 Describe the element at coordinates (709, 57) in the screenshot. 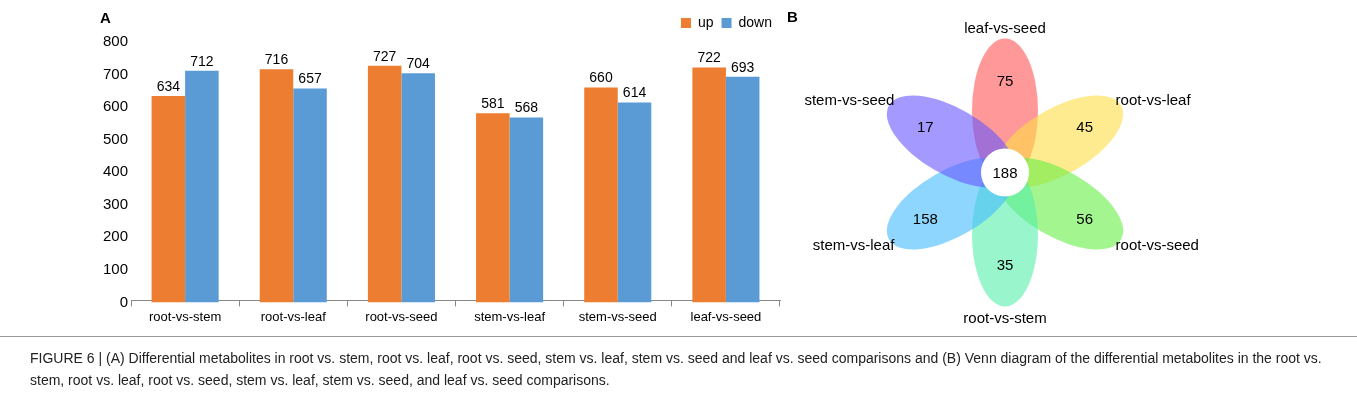

I see `data-label: 722` at that location.